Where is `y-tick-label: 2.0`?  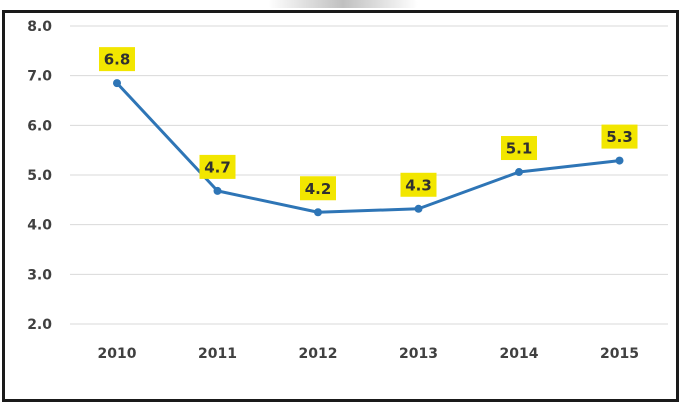 y-tick-label: 2.0 is located at coordinates (39, 325).